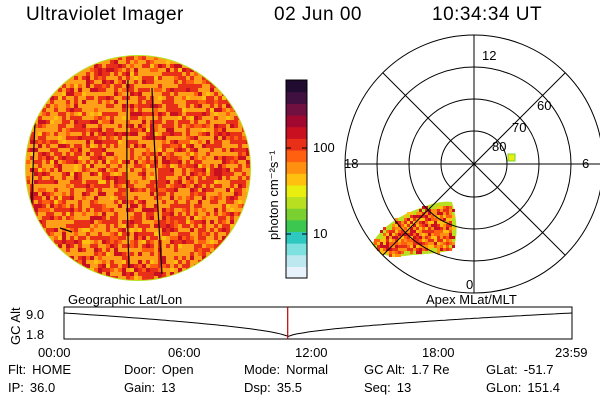 The height and width of the screenshot is (400, 600). Describe the element at coordinates (35, 314) in the screenshot. I see `altitude-tick-9: 9.0` at that location.